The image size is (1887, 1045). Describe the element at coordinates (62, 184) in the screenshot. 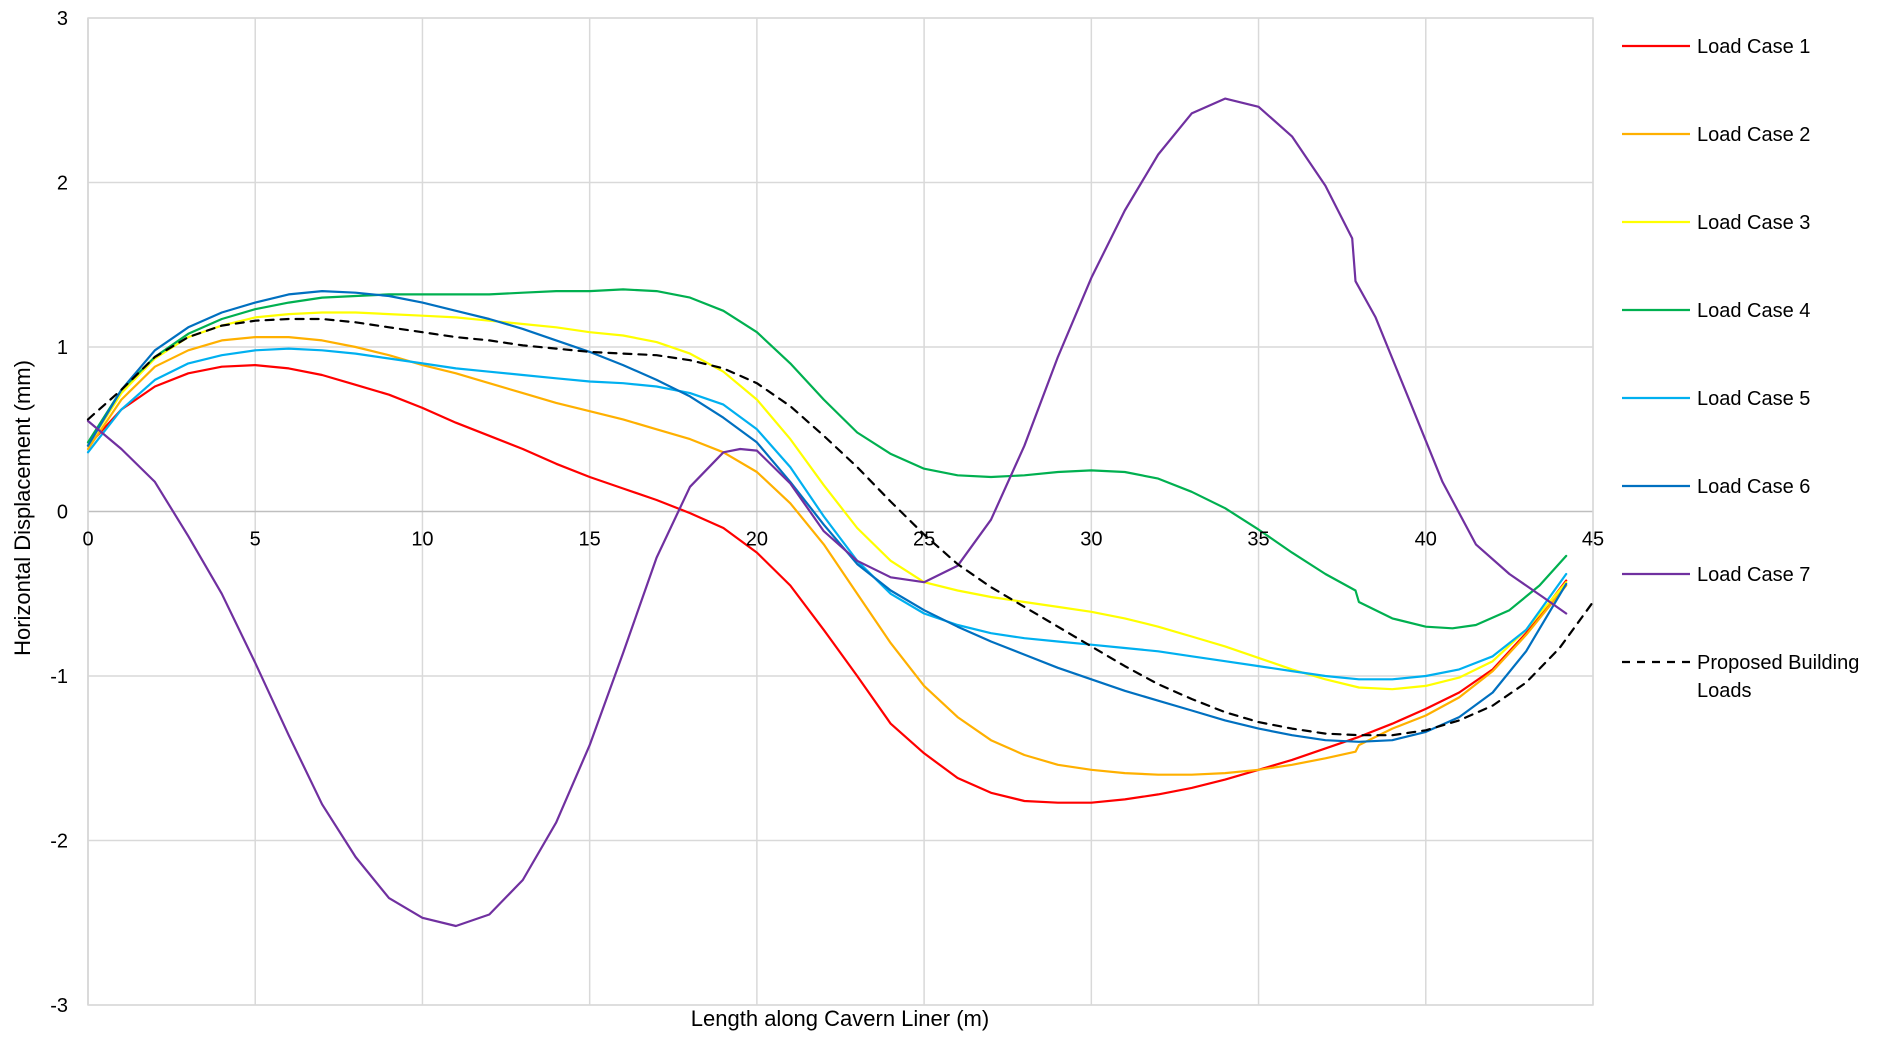

I see `y-tick-label: 2` at that location.